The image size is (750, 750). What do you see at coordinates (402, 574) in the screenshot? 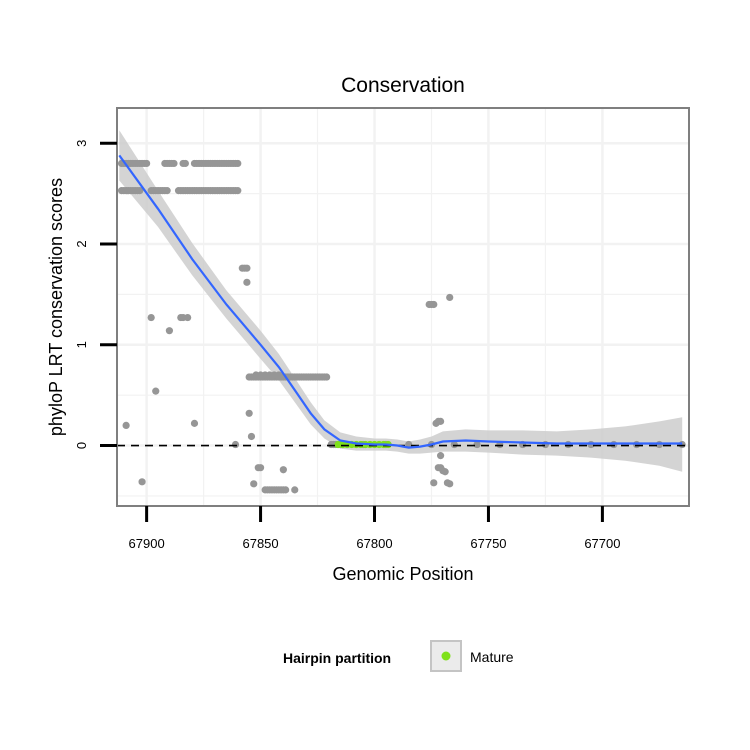
I see `x-axis-title: Genomic Position` at bounding box center [402, 574].